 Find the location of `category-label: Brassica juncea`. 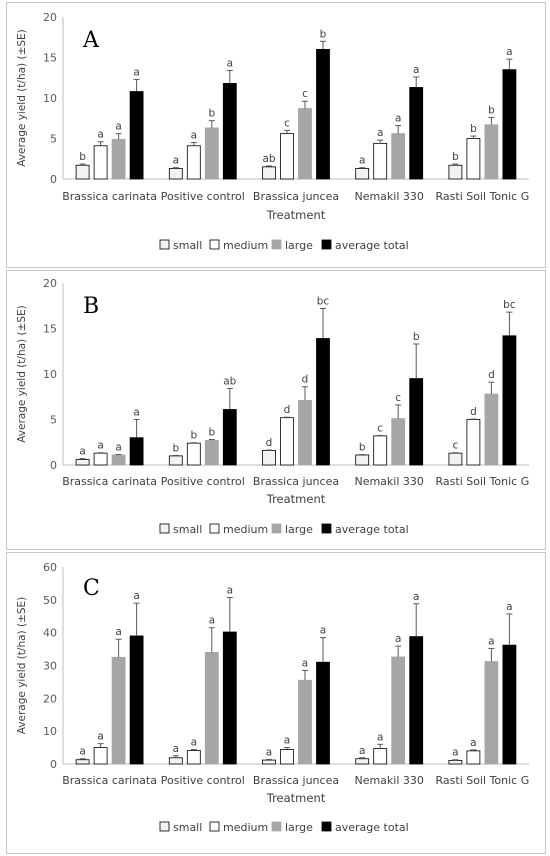

category-label: Brassica juncea is located at coordinates (296, 196).